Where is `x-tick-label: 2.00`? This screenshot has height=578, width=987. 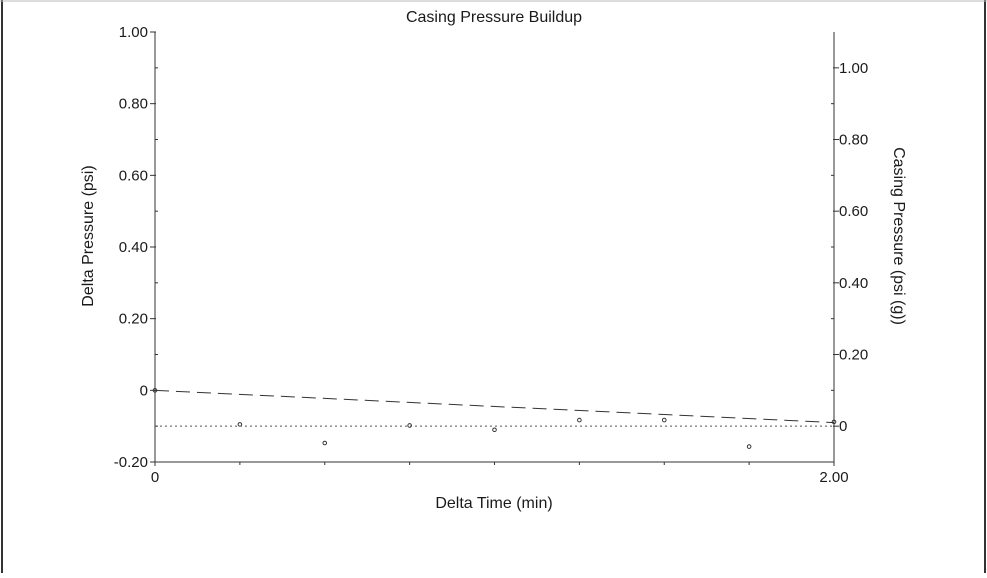
x-tick-label: 2.00 is located at coordinates (833, 477).